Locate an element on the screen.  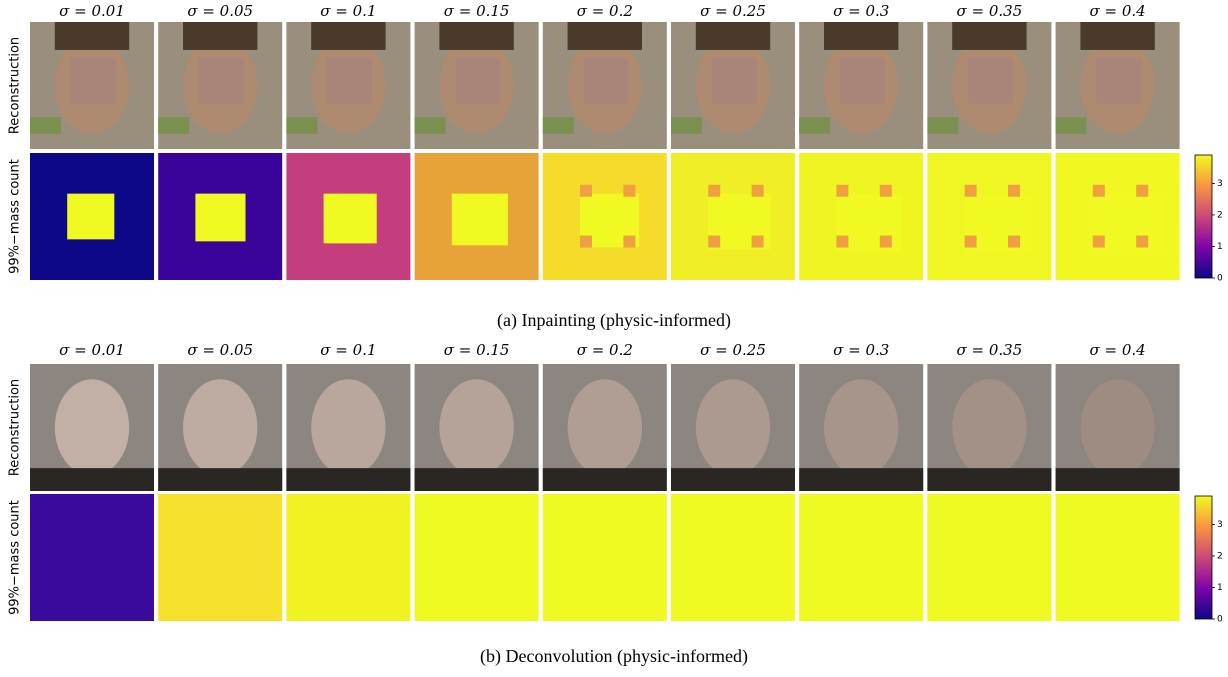
colorbar-tick-label: 2 is located at coordinates (1220, 556).